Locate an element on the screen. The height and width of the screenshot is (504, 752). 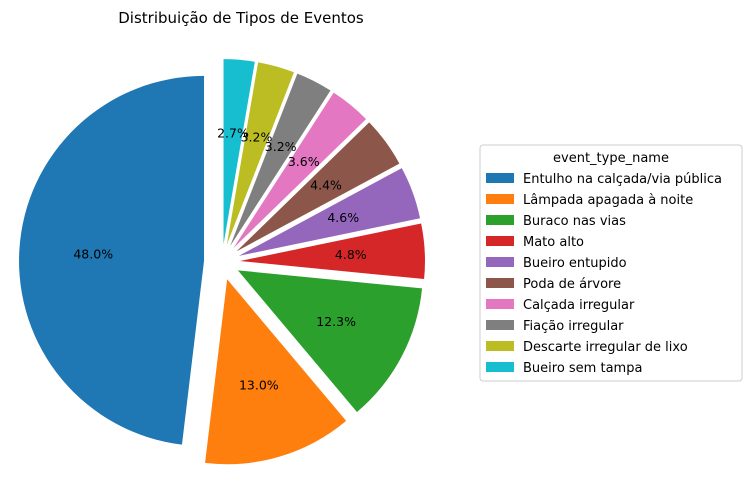
legend-label-7: Calçada irregular is located at coordinates (579, 305).